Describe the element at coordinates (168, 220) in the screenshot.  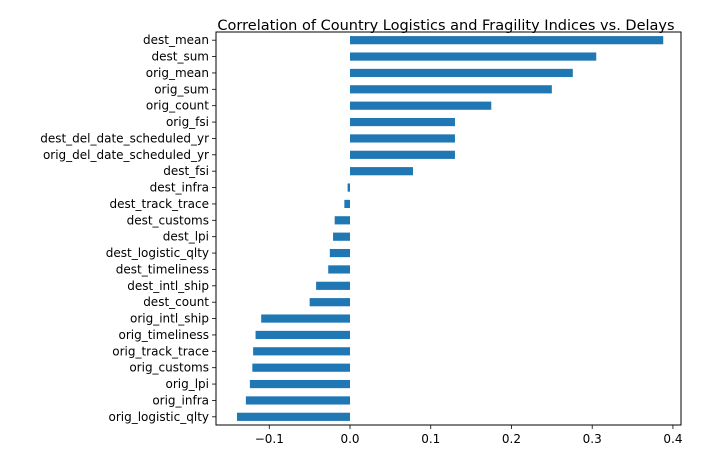
I see `y-tick-label: dest_customs` at that location.